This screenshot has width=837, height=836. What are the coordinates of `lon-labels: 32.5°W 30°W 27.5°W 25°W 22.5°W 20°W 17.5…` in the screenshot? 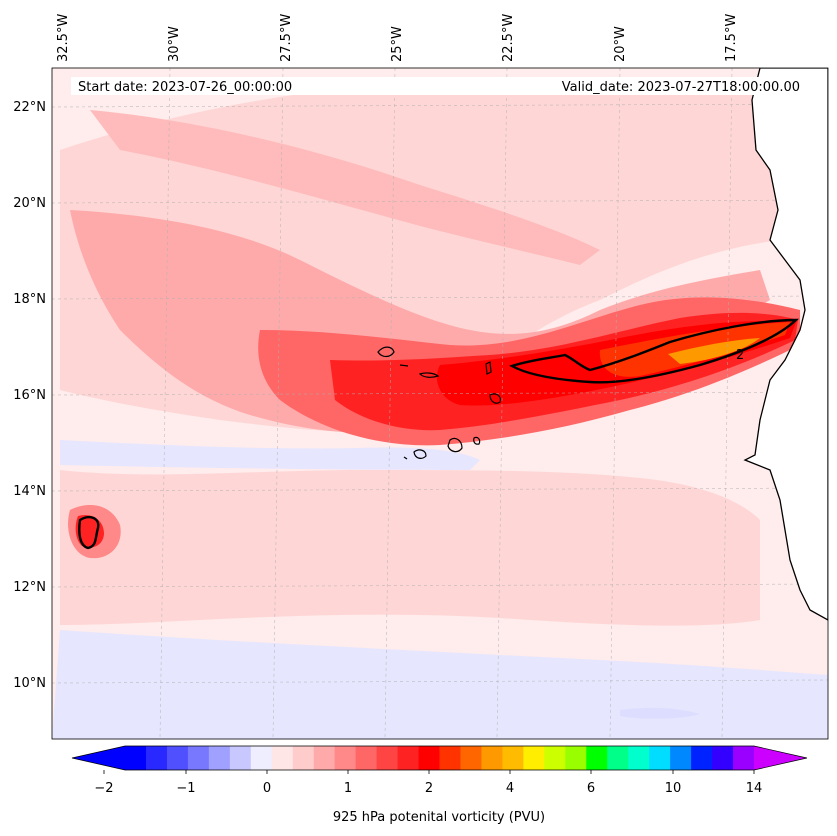 It's located at (397, 38).